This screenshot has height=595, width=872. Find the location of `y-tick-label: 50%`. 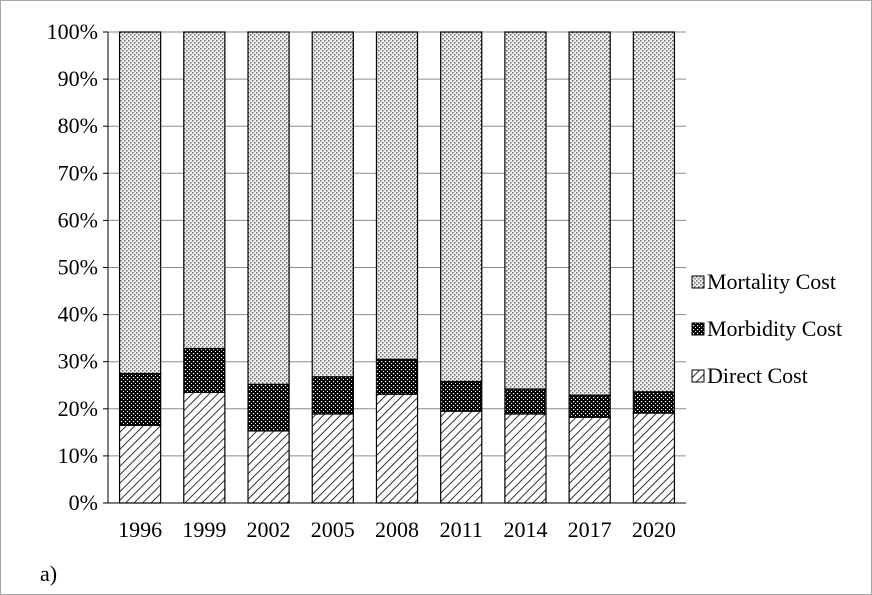

y-tick-label: 50% is located at coordinates (78, 267).